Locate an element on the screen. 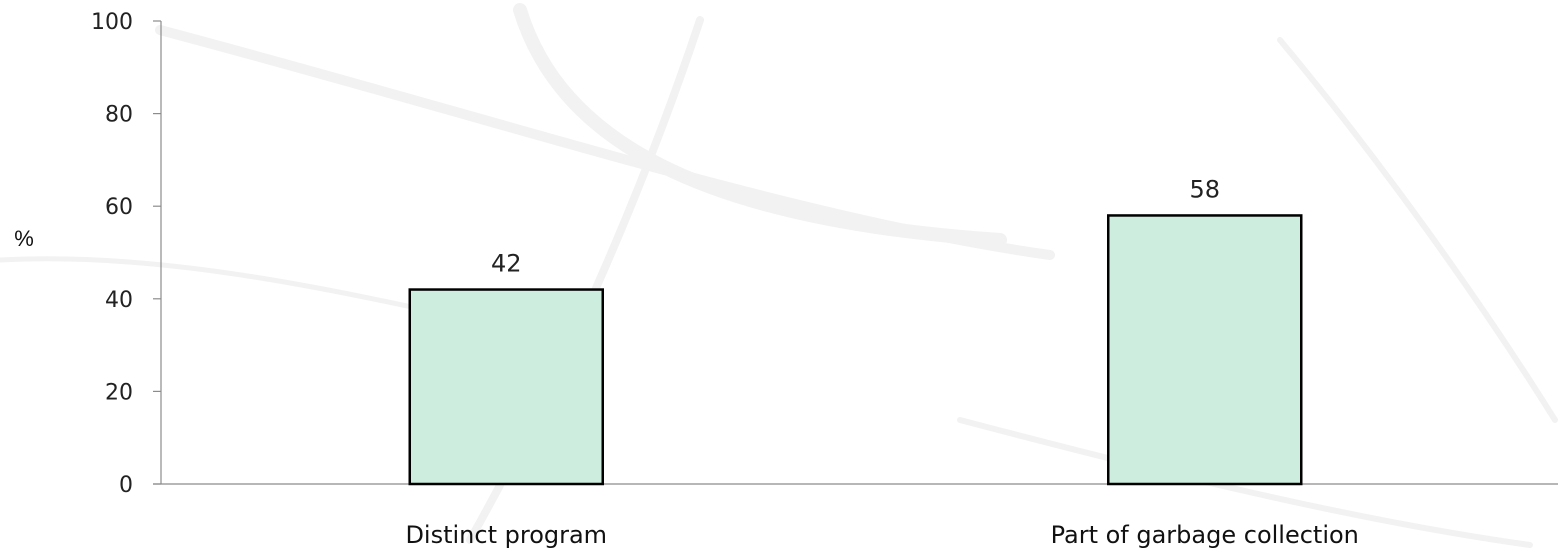  y-tick-label: 60 is located at coordinates (119, 207).